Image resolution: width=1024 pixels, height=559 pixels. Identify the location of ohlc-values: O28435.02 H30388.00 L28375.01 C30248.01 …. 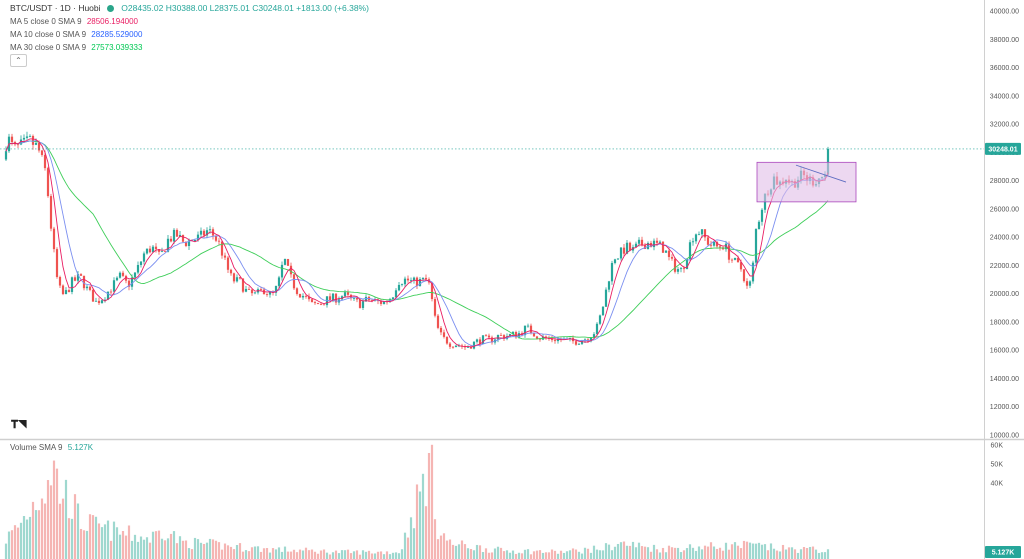
(245, 8).